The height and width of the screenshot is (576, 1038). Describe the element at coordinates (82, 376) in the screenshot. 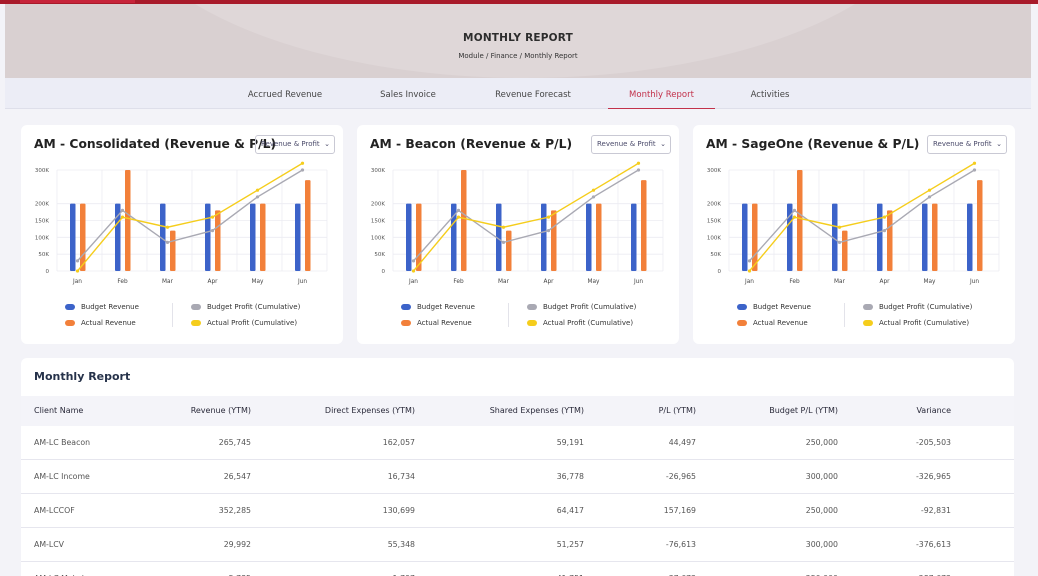

I see `report-title: Monthly Report` at that location.